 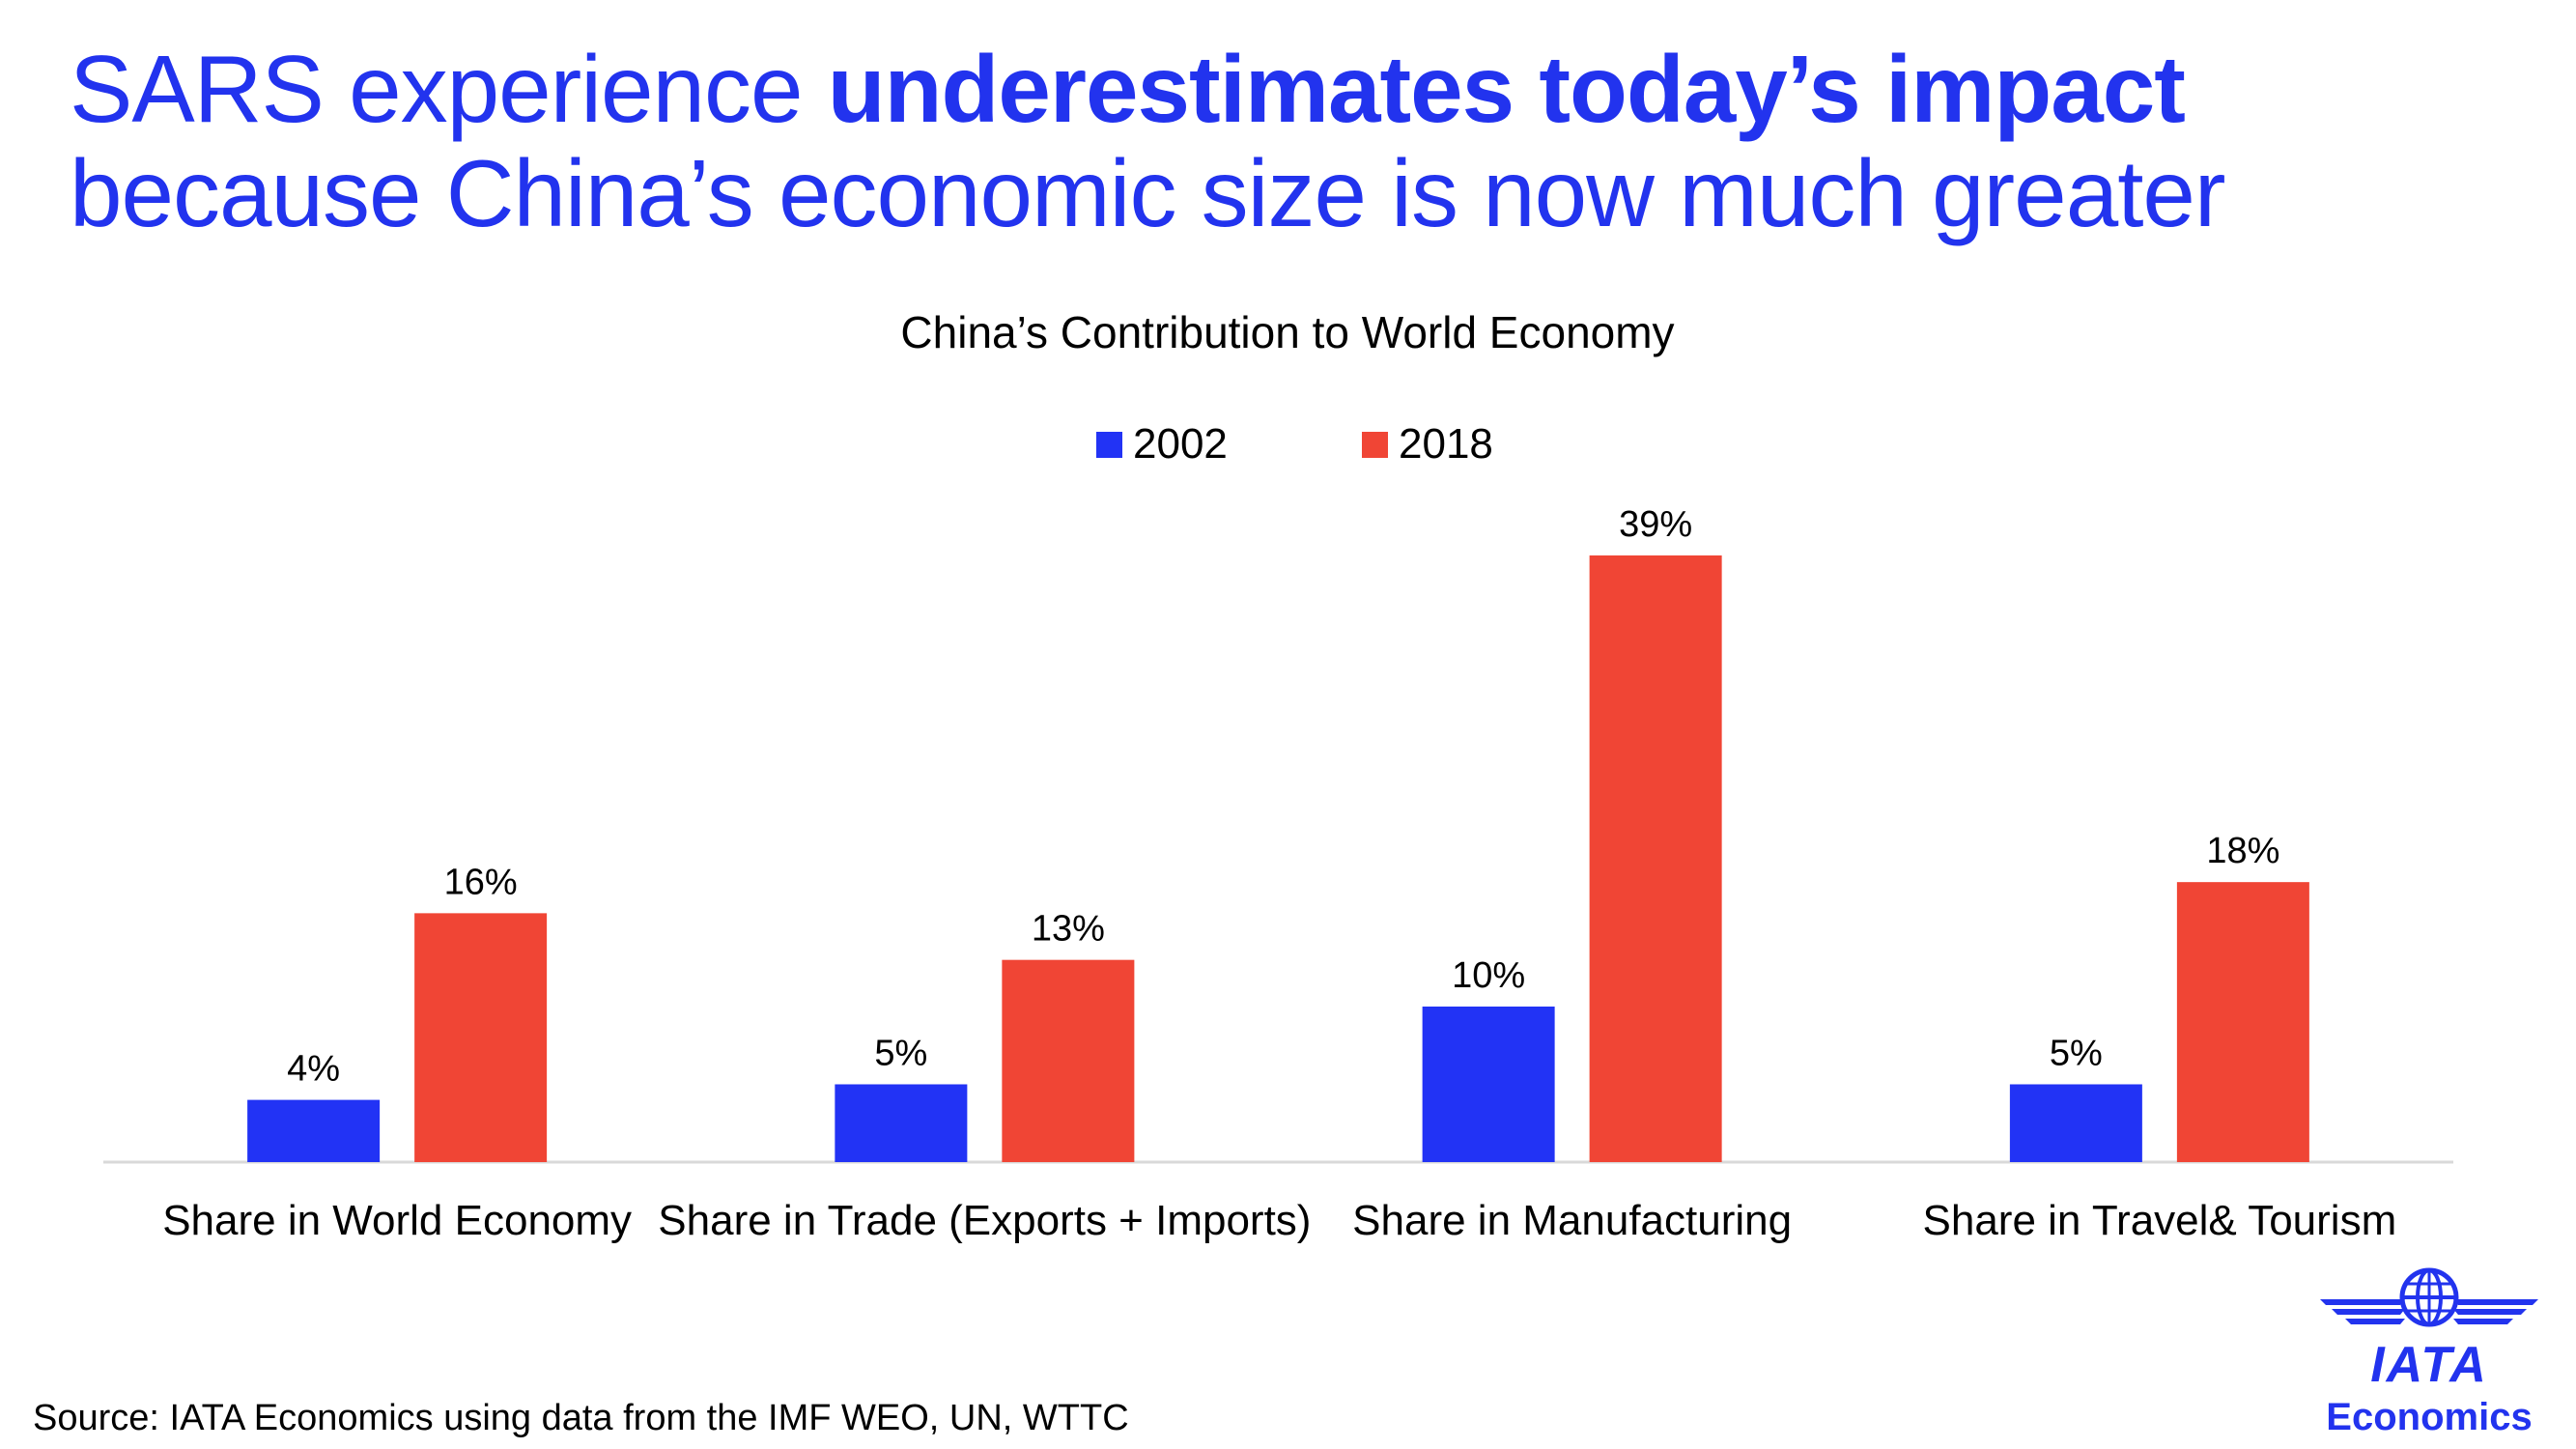 I want to click on logo-subtitle: Economics, so click(x=2429, y=1417).